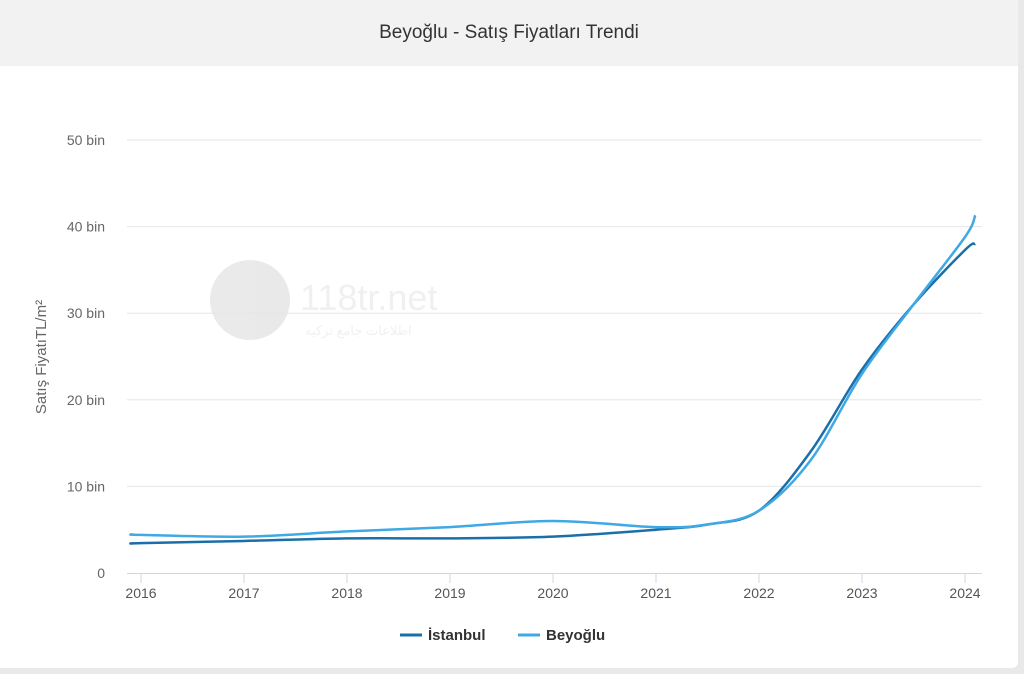 This screenshot has width=1024, height=674. I want to click on y-tick-label: 20 bin, so click(86, 400).